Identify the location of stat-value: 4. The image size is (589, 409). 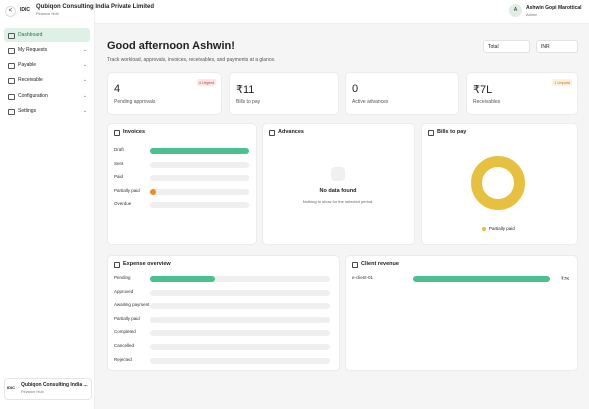
(117, 89).